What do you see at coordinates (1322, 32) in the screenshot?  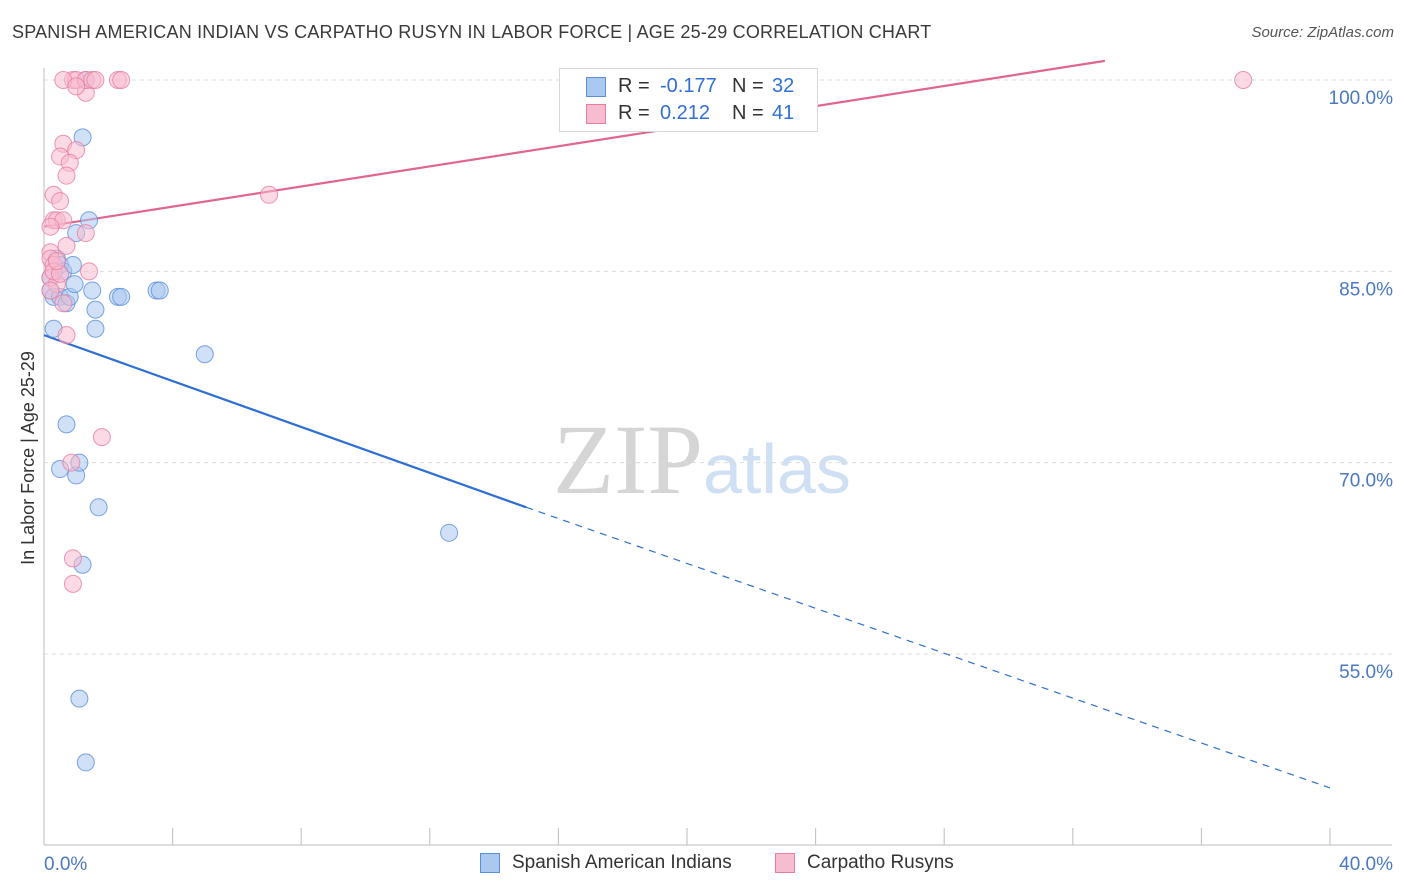 I see `source-label: Source: ZipAtlas.com` at bounding box center [1322, 32].